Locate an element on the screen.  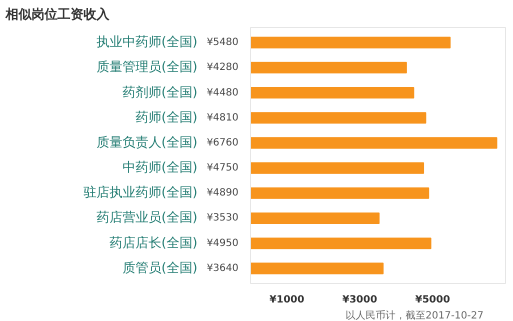
y-tick-label: 执业中药师(全国) is located at coordinates (147, 42).